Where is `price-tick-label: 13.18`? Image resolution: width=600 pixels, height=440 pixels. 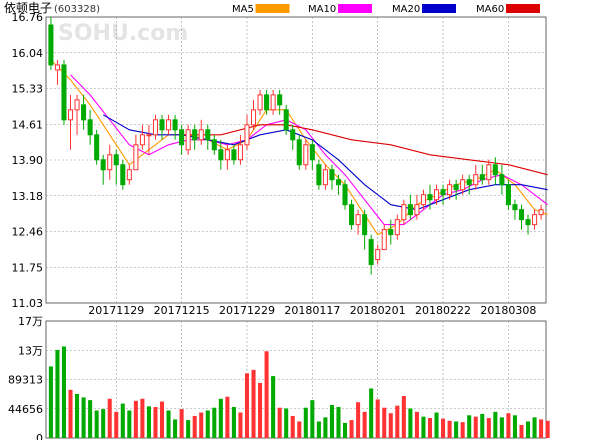 price-tick-label: 13.18 is located at coordinates (28, 196).